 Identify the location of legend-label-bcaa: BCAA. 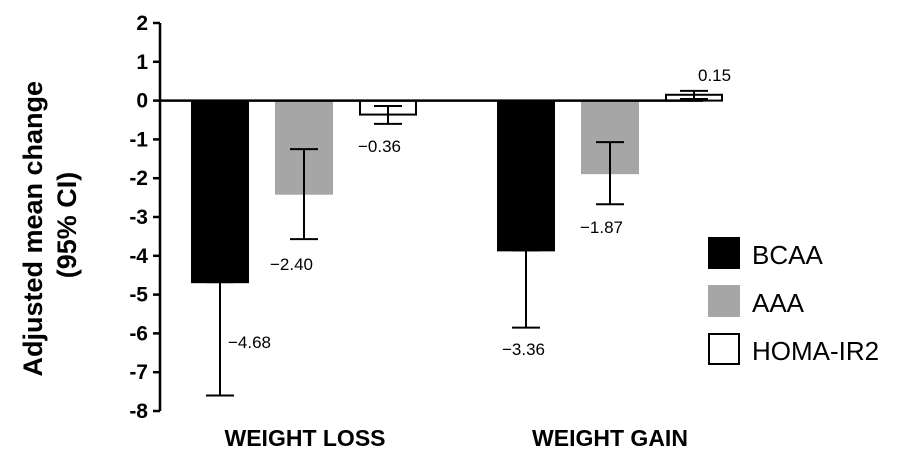
(787, 255).